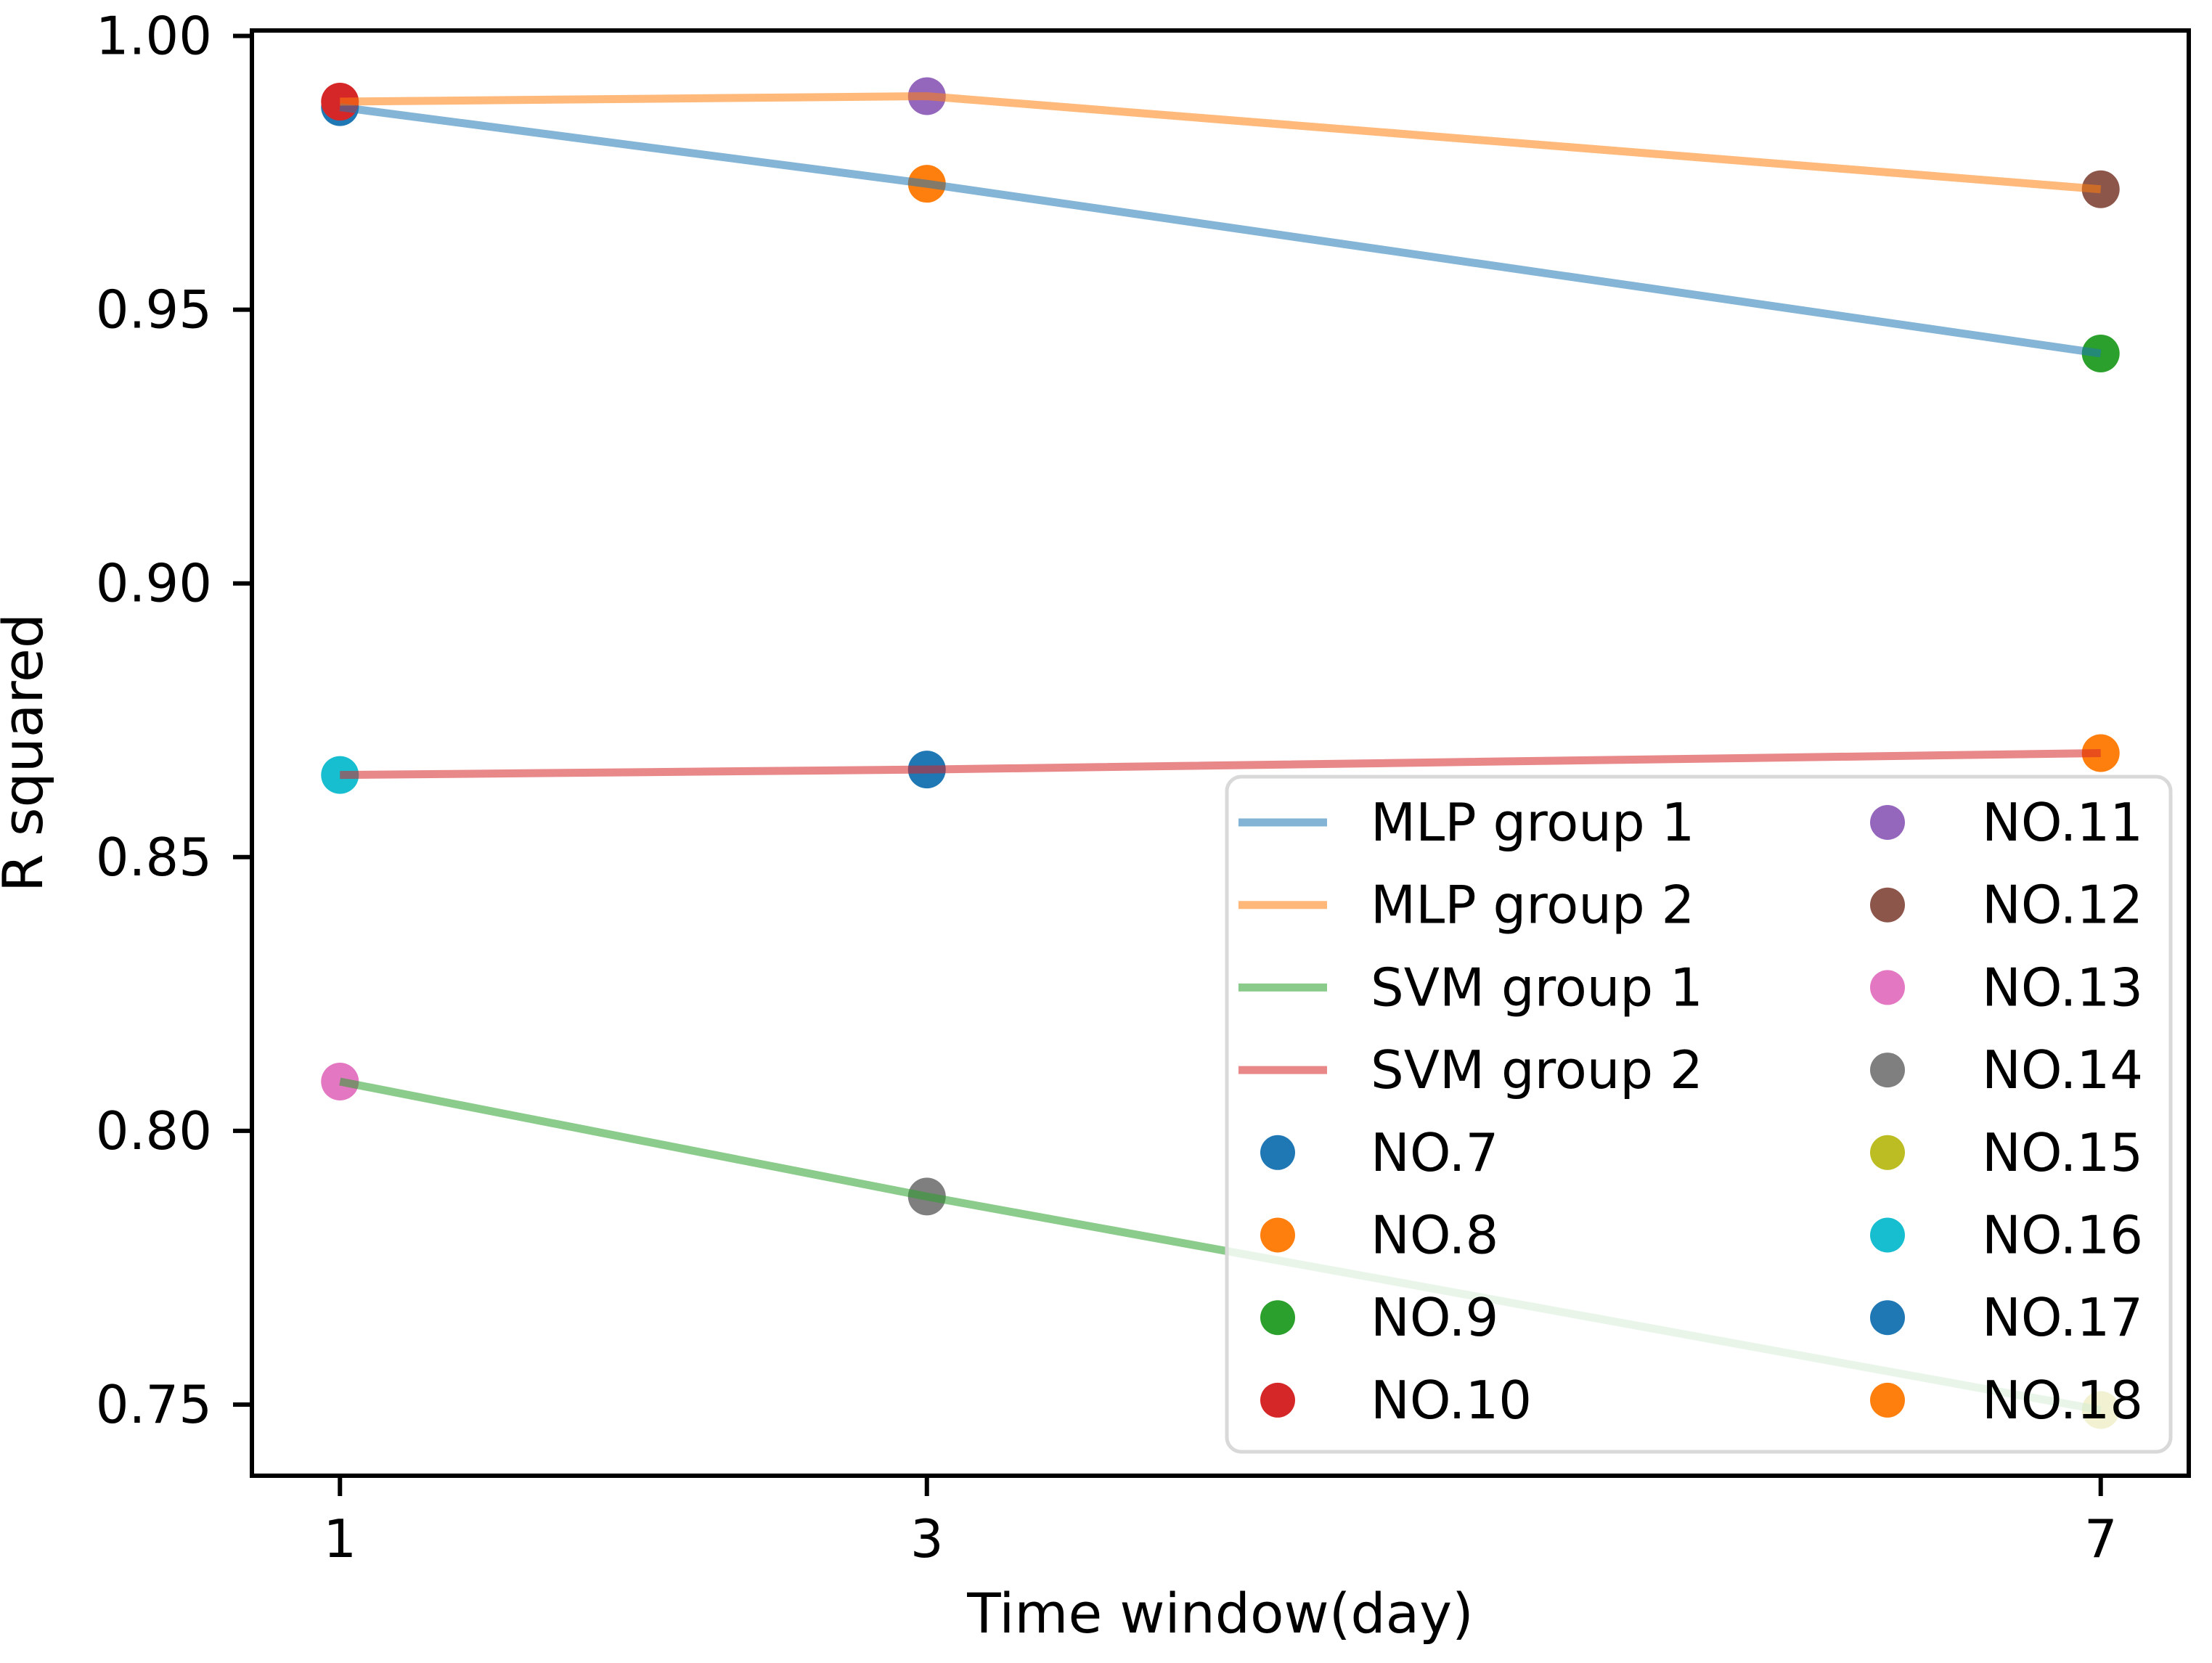 The height and width of the screenshot is (1663, 2212). I want to click on y-tick-label: 0.75, so click(154, 1404).